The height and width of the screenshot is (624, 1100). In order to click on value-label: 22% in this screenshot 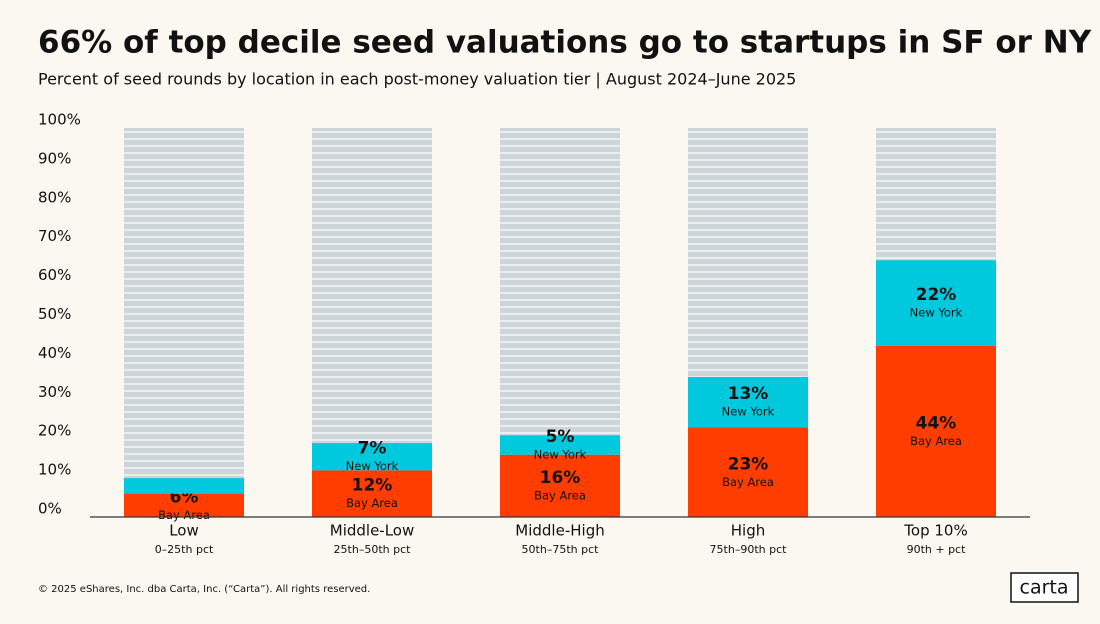, I will do `click(936, 295)`.